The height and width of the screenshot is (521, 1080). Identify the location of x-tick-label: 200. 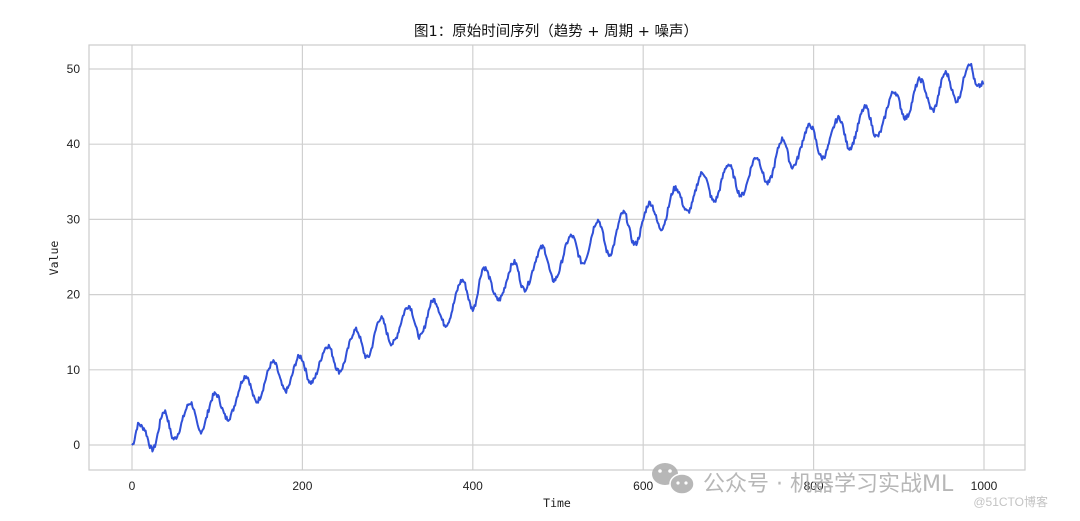
(302, 486).